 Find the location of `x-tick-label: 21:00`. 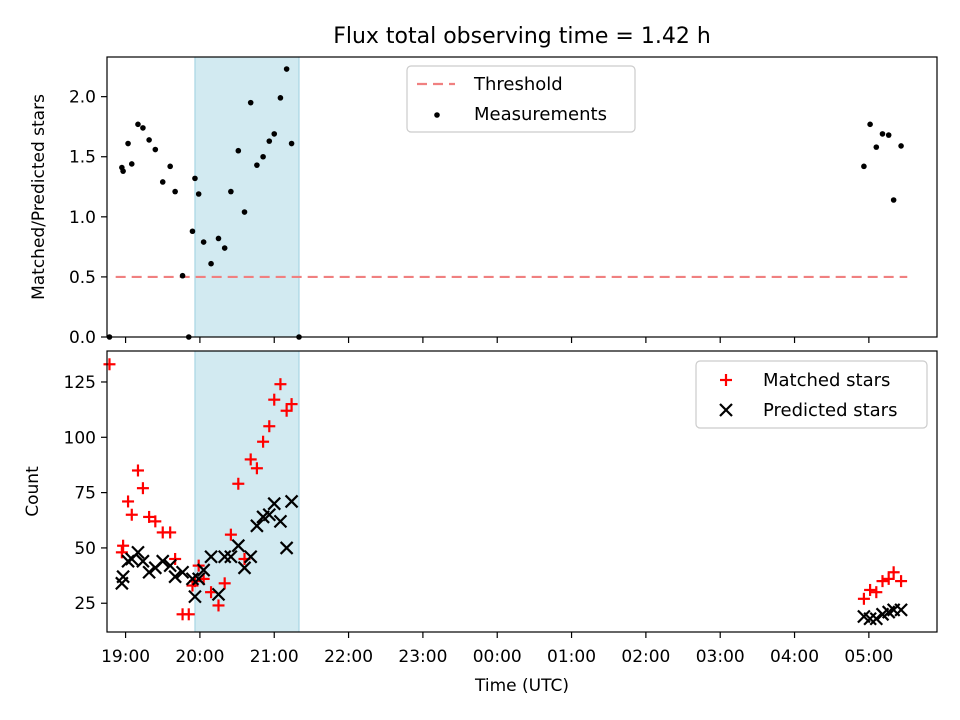

x-tick-label: 21:00 is located at coordinates (274, 657).